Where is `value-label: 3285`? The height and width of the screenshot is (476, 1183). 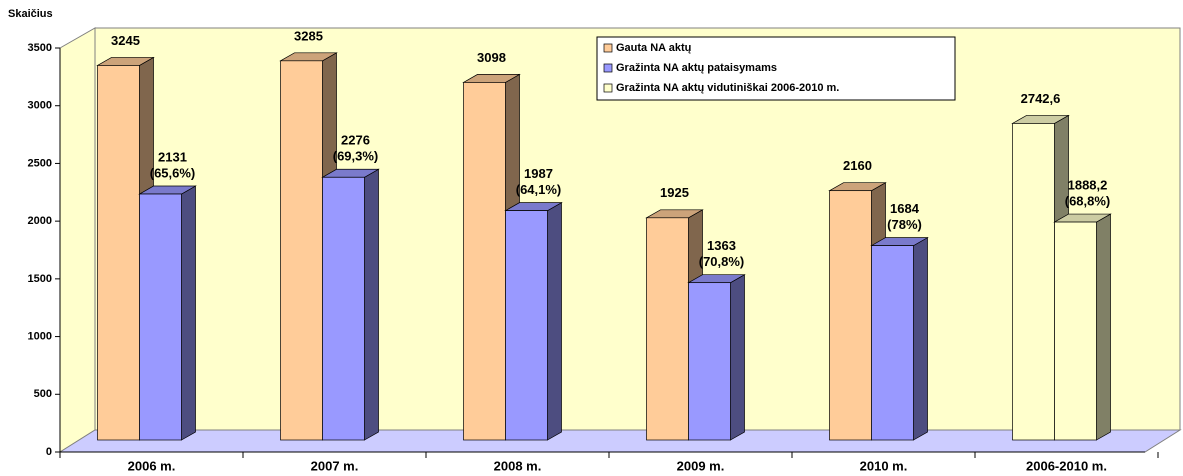 value-label: 3285 is located at coordinates (308, 35).